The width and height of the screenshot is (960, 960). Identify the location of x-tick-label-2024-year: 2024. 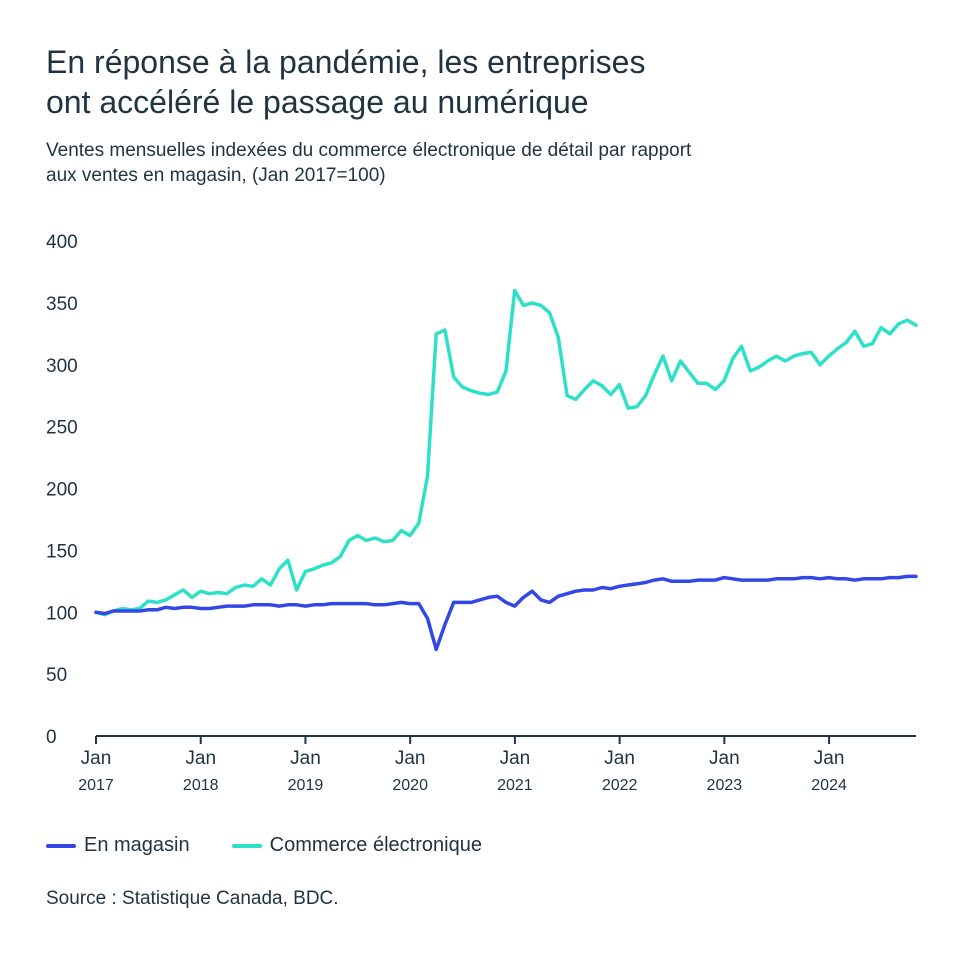
(829, 785).